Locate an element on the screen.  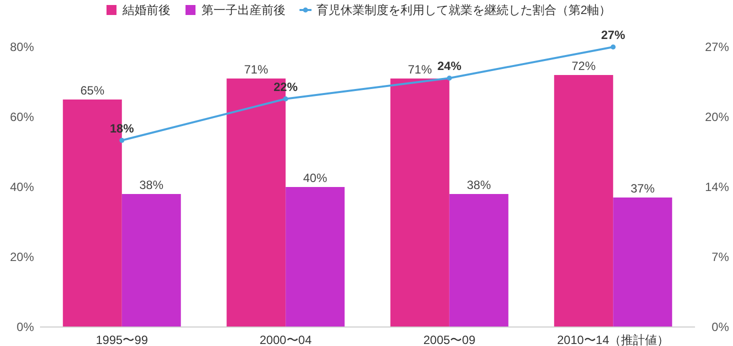
y2-tick-label: 7% is located at coordinates (721, 257).